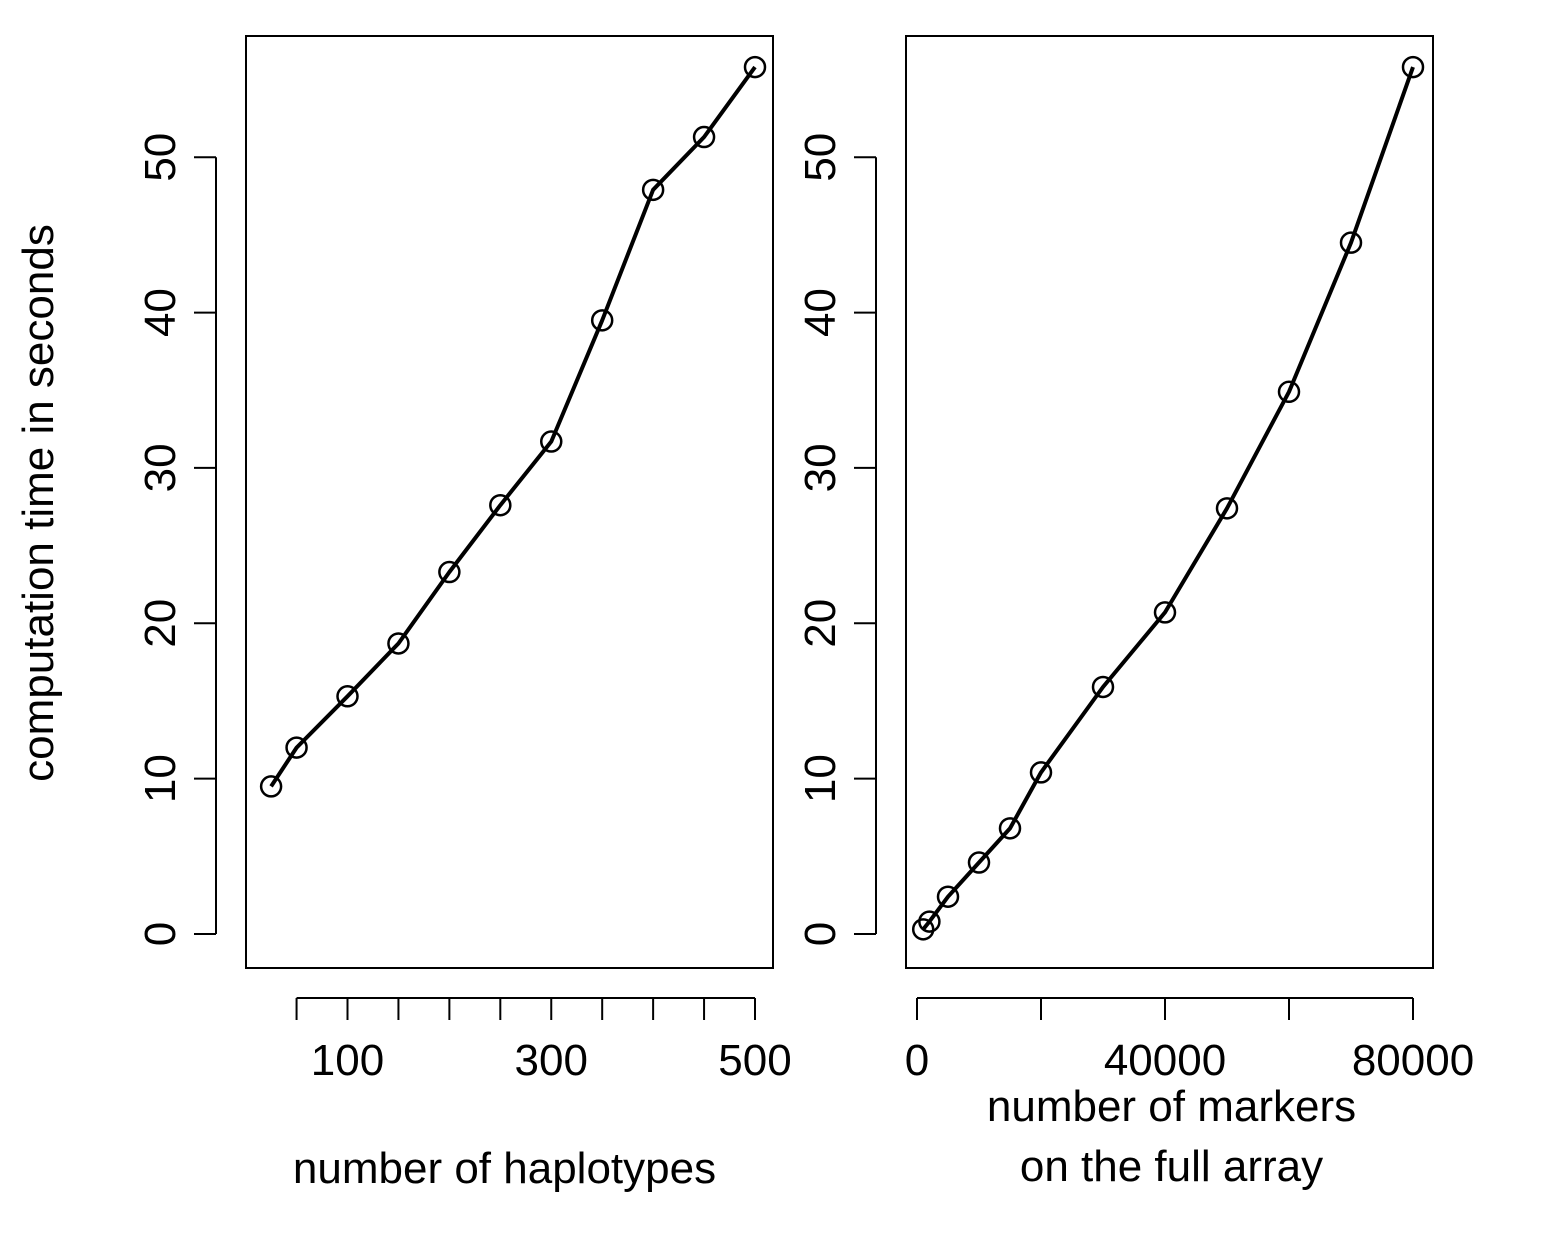 The width and height of the screenshot is (1559, 1245). Describe the element at coordinates (504, 1168) in the screenshot. I see `x-axis-label: number of haplotypes` at that location.